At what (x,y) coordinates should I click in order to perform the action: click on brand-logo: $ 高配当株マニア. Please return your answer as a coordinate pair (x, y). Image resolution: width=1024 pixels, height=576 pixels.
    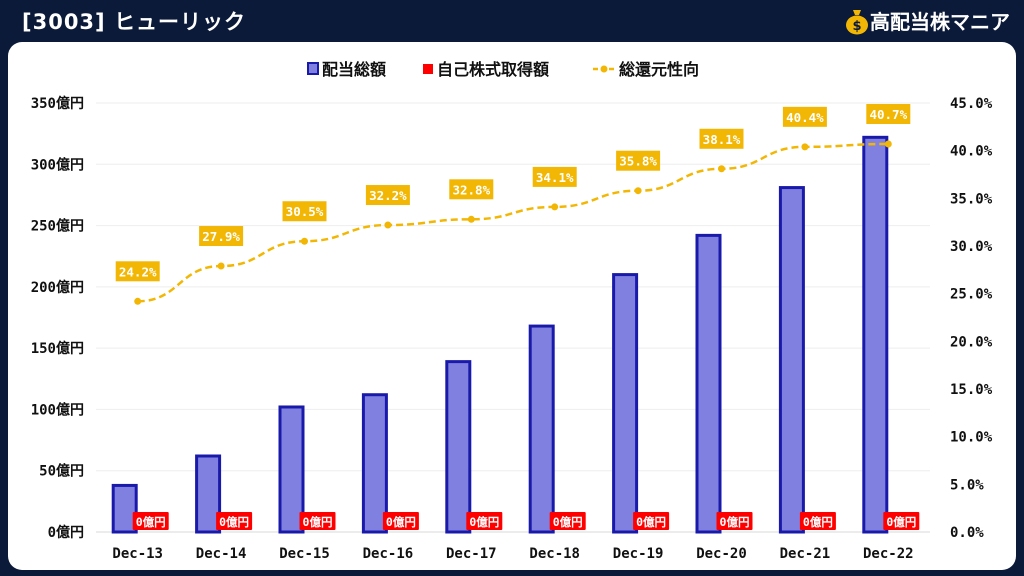
    Looking at the image, I should click on (927, 20).